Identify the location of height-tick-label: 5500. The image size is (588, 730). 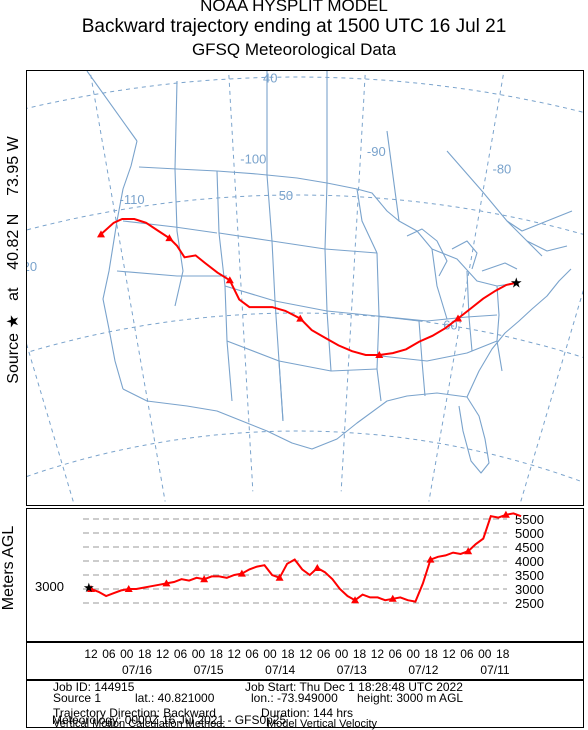
(529, 519).